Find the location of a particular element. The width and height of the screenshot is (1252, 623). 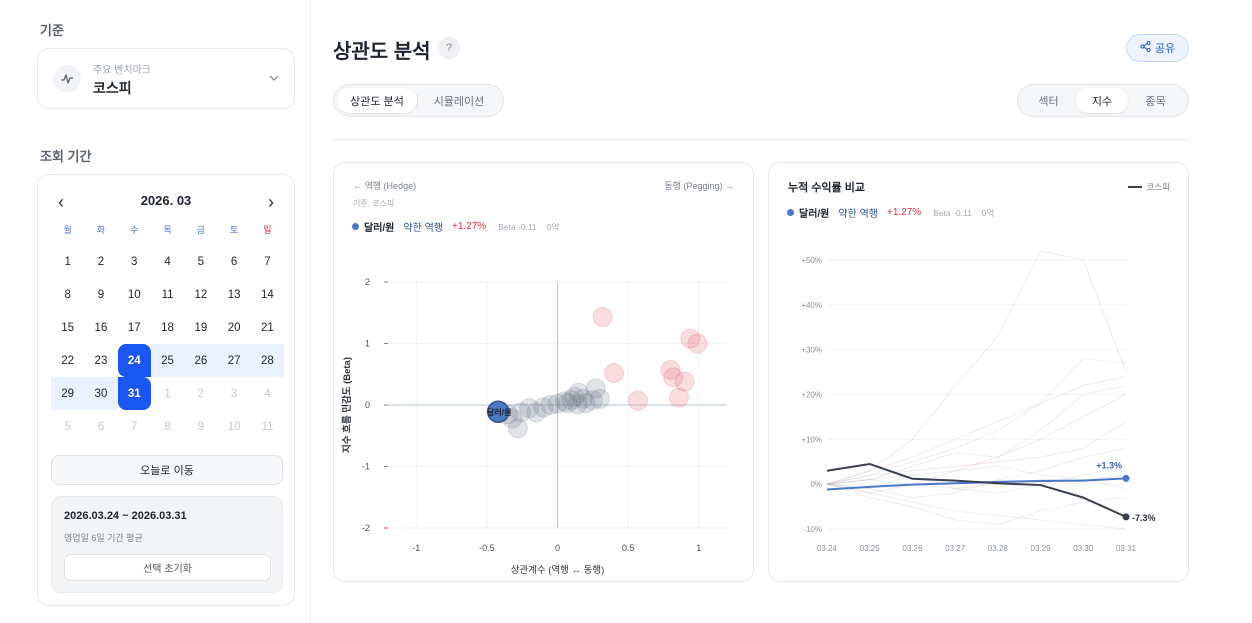

y-tick-label: +20% is located at coordinates (811, 395).